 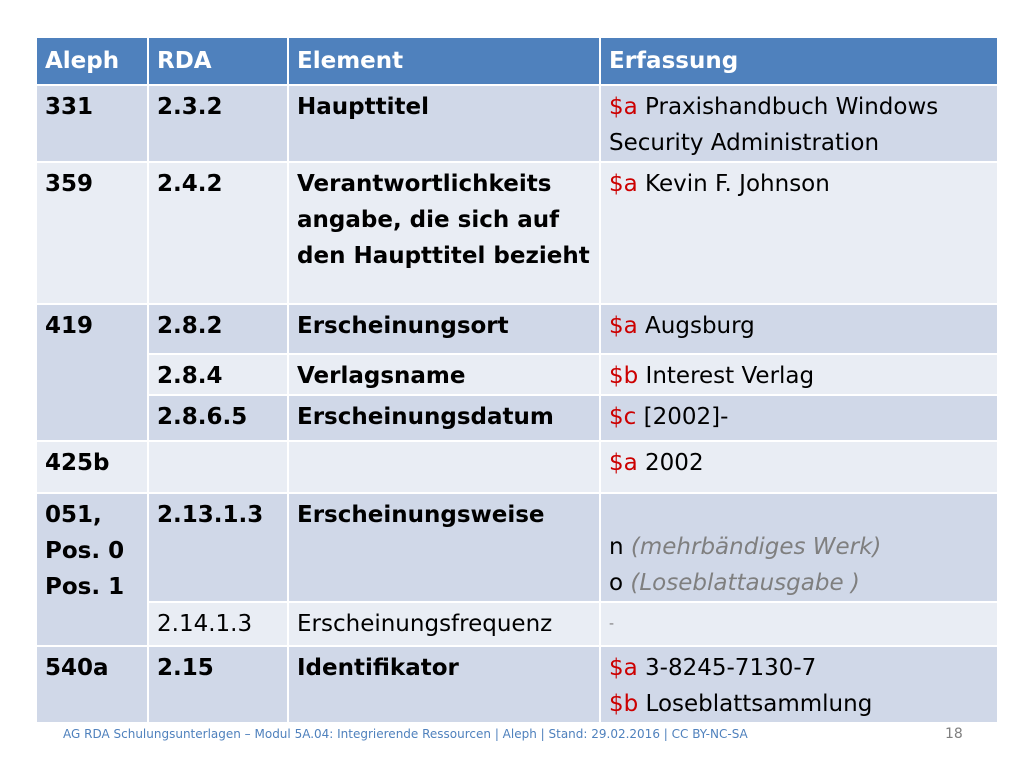 What do you see at coordinates (85, 587) in the screenshot?
I see `aleph-value: Pos. 1` at bounding box center [85, 587].